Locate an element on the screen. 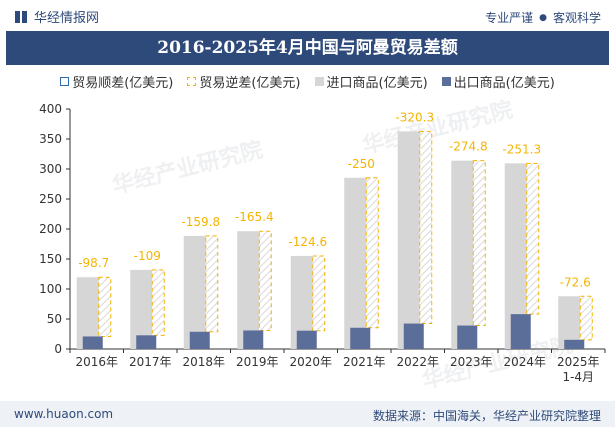 Image resolution: width=615 pixels, height=427 pixels. legend-label-import: 进口商品(亿美元) is located at coordinates (377, 83).